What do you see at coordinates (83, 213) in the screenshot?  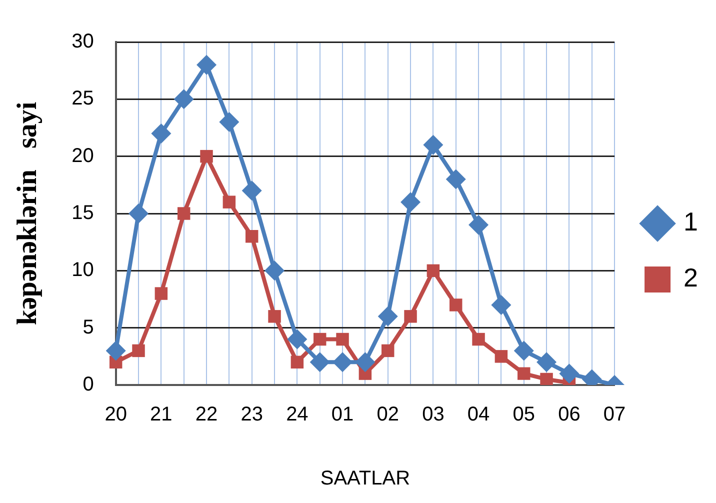 I see `y-tick-label: 15` at bounding box center [83, 213].